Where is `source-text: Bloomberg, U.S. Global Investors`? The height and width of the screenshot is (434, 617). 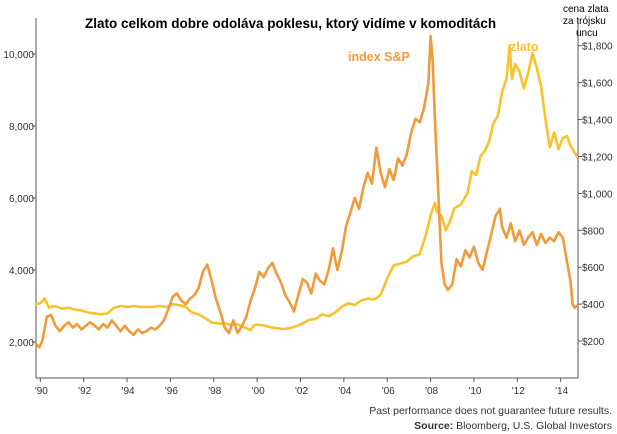
source-text: Bloomberg, U.S. Global Investors is located at coordinates (532, 426).